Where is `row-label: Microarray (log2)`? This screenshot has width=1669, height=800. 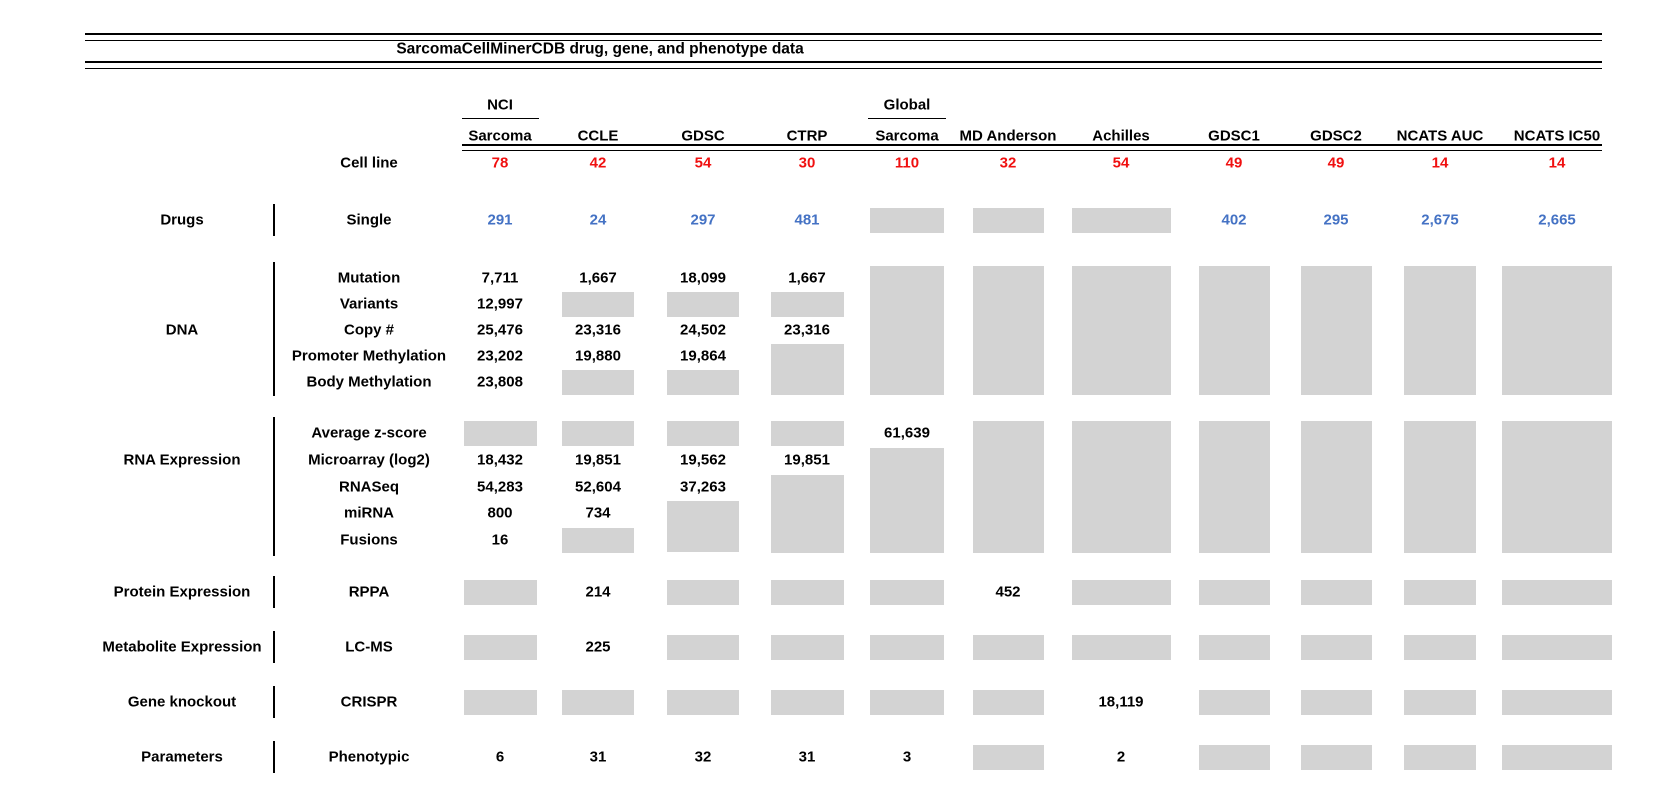
row-label: Microarray (log2) is located at coordinates (369, 460).